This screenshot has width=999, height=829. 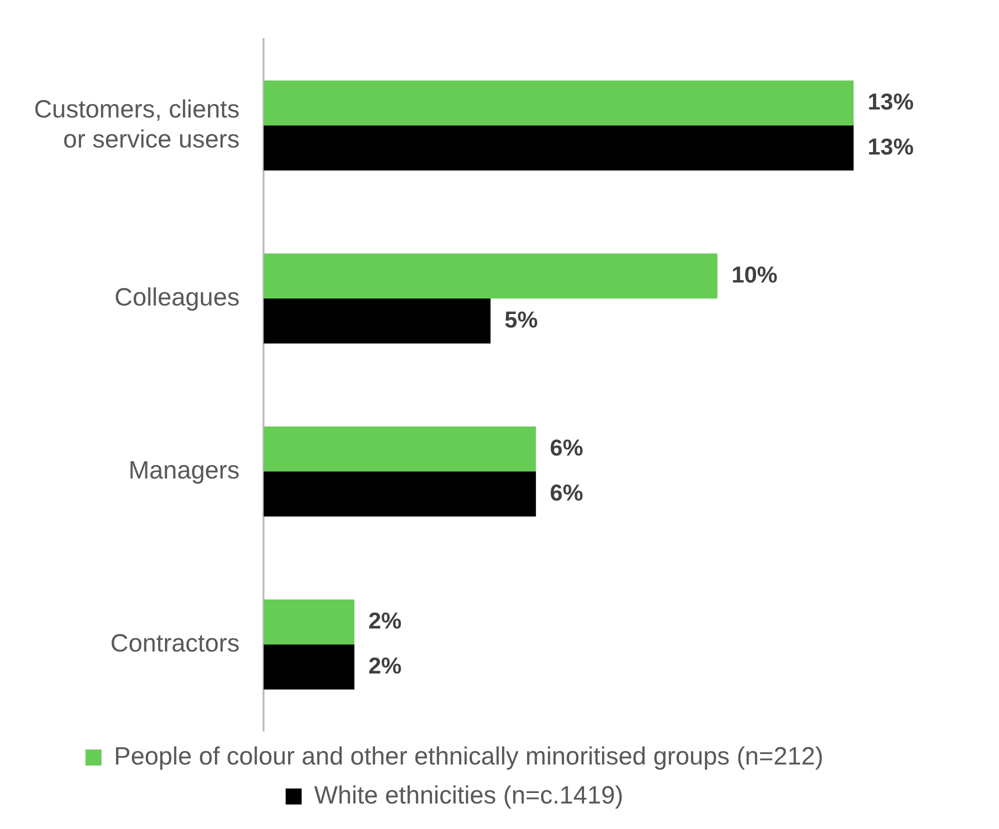 What do you see at coordinates (177, 297) in the screenshot?
I see `y-tick-label: Colleagues` at bounding box center [177, 297].